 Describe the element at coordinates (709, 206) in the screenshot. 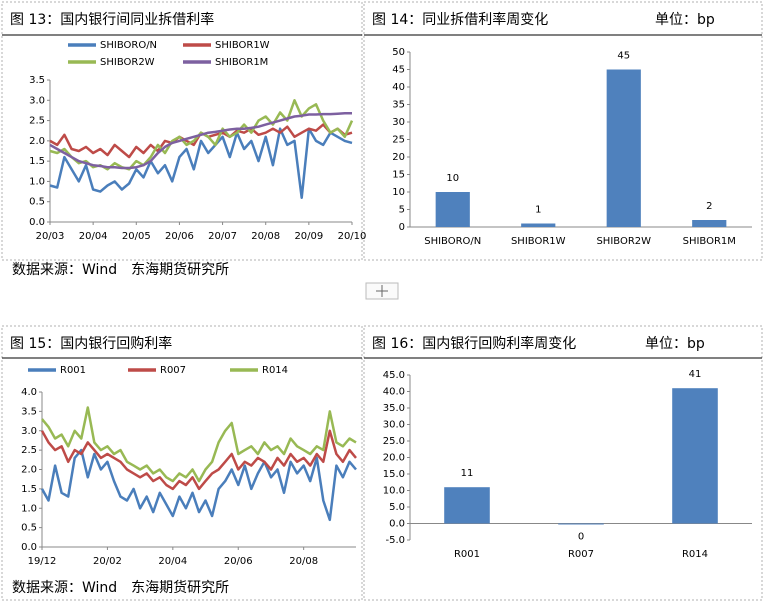

I see `data-label: 2` at that location.